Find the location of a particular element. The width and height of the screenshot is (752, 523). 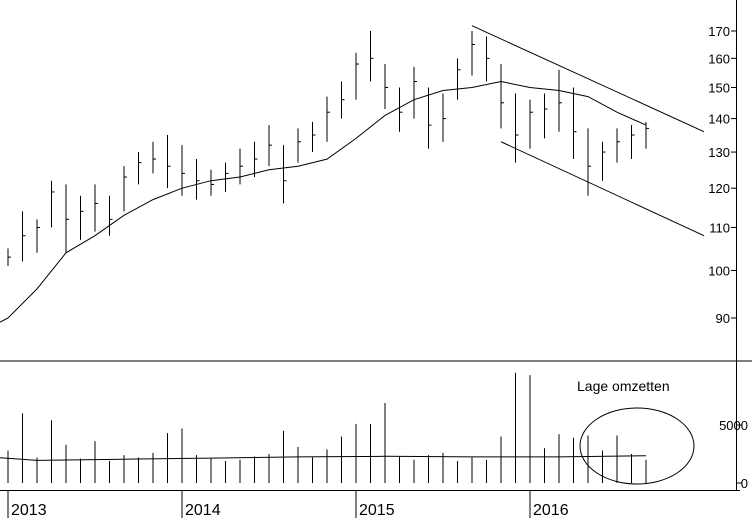

price-tick-label: 140 is located at coordinates (719, 119).